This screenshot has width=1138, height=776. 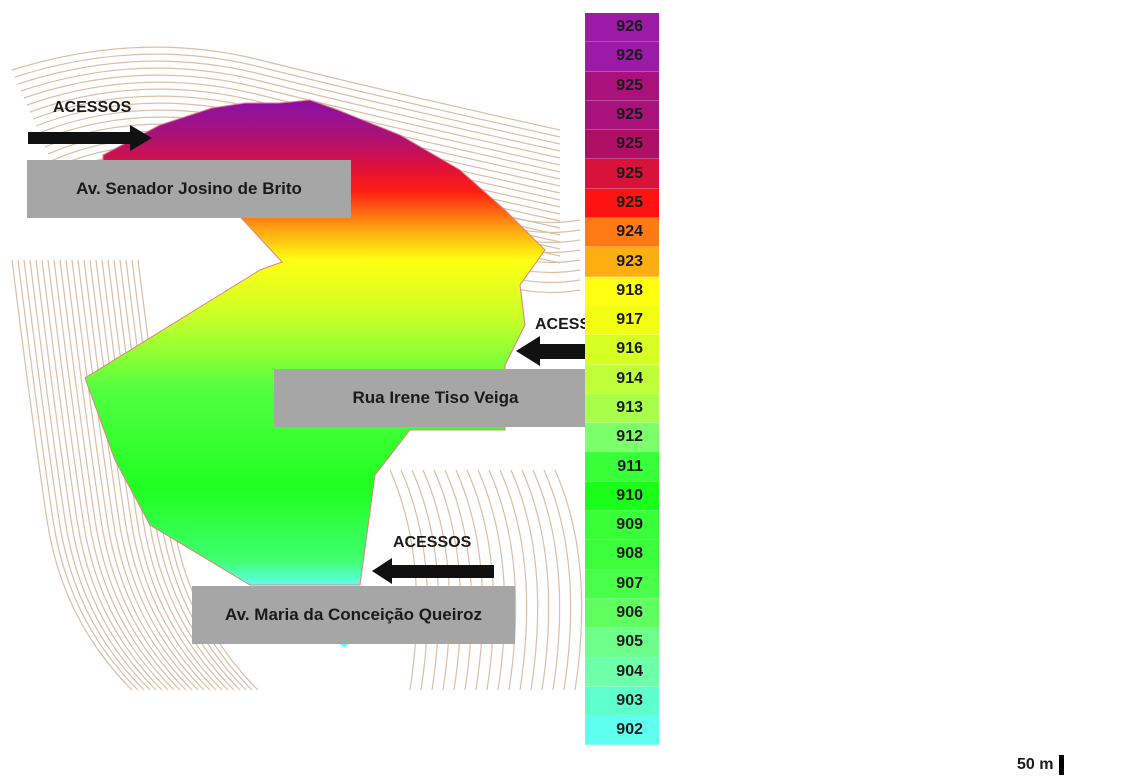 What do you see at coordinates (629, 320) in the screenshot?
I see `legend-value: 917` at bounding box center [629, 320].